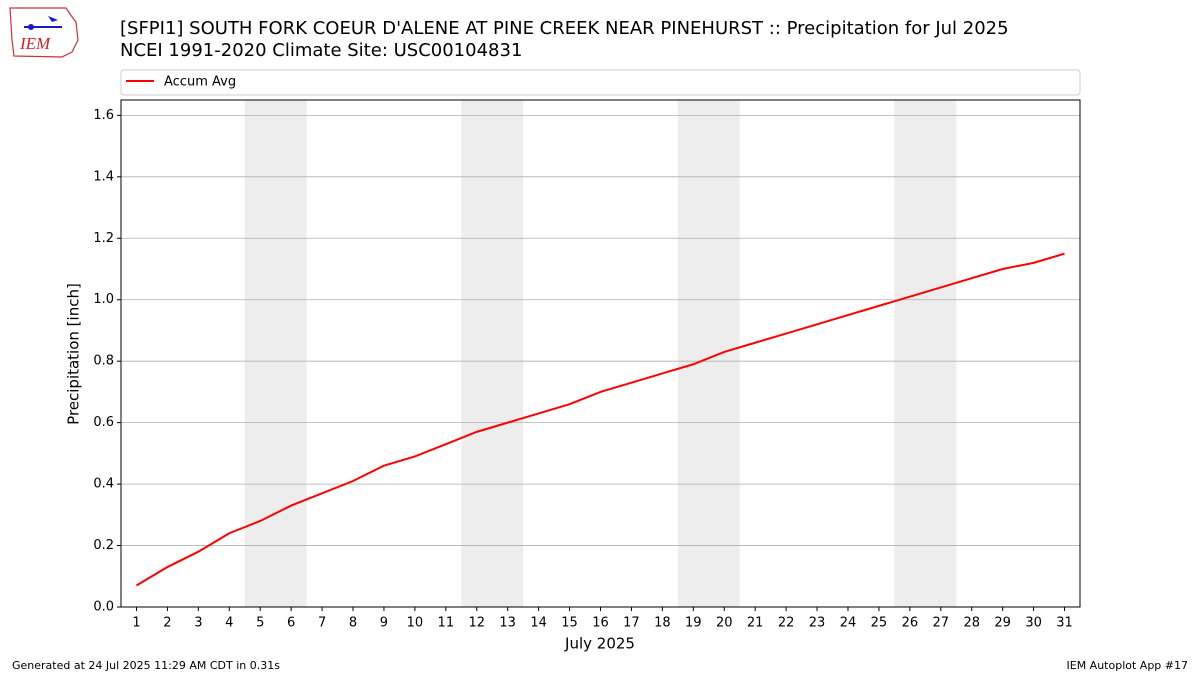 The image size is (1200, 675). What do you see at coordinates (724, 623) in the screenshot?
I see `x-tick-label: 20` at bounding box center [724, 623].